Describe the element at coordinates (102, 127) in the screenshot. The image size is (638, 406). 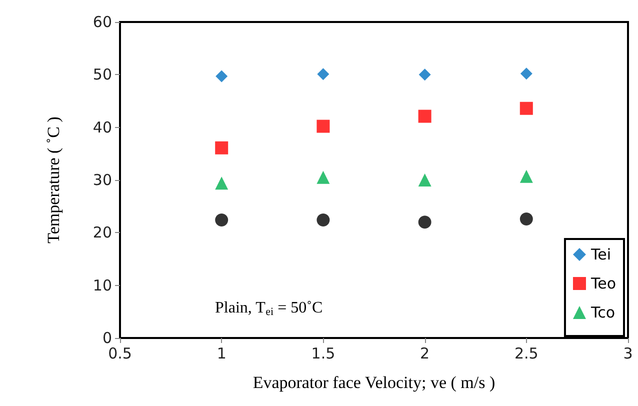
I see `y-tick-label: 40` at that location.